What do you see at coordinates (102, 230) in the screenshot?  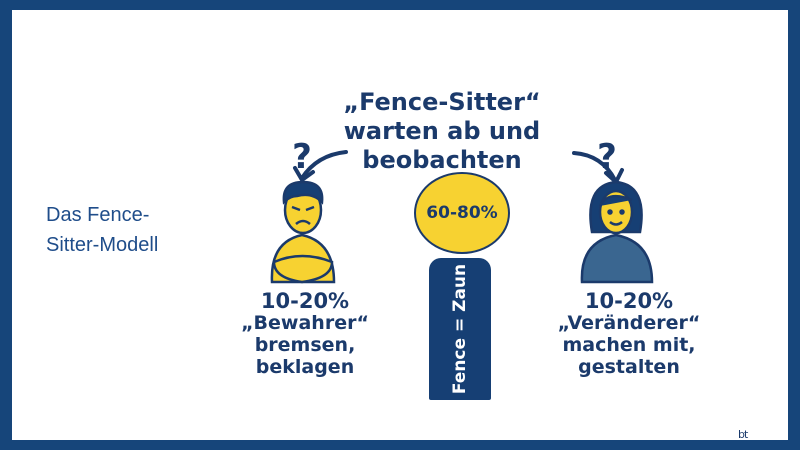 I see `slide-title: Das Fence- Sitter-Modell` at bounding box center [102, 230].